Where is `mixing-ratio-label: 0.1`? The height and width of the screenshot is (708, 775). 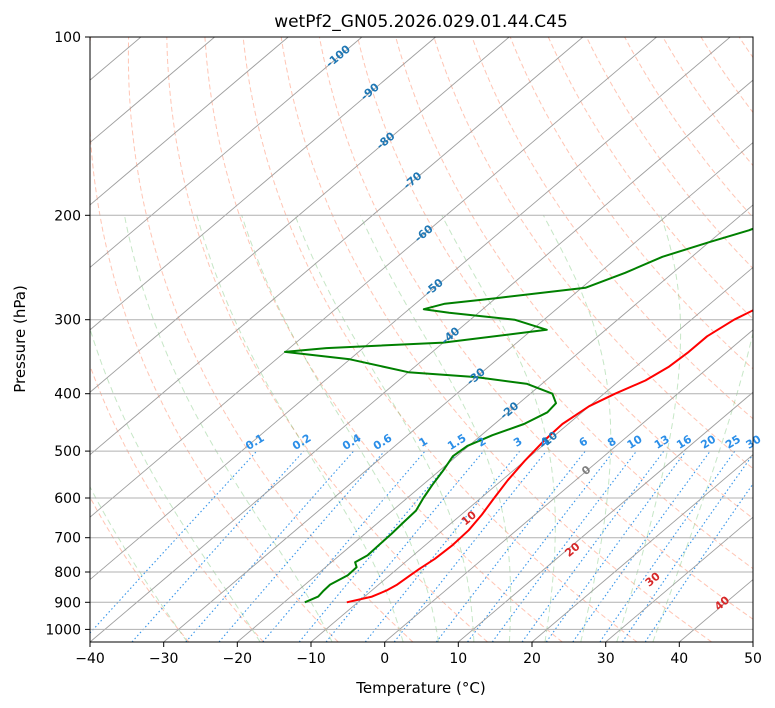 mixing-ratio-label: 0.1 is located at coordinates (254, 441).